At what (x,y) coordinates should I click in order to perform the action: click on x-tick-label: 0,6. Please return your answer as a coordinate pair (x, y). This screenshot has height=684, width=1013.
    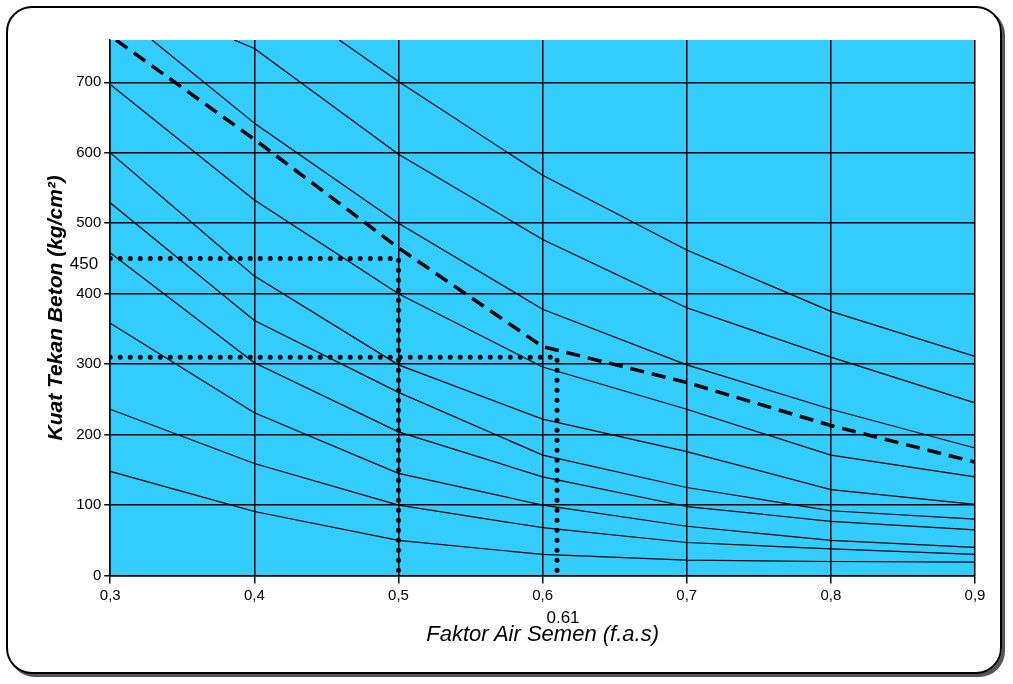
    Looking at the image, I should click on (543, 594).